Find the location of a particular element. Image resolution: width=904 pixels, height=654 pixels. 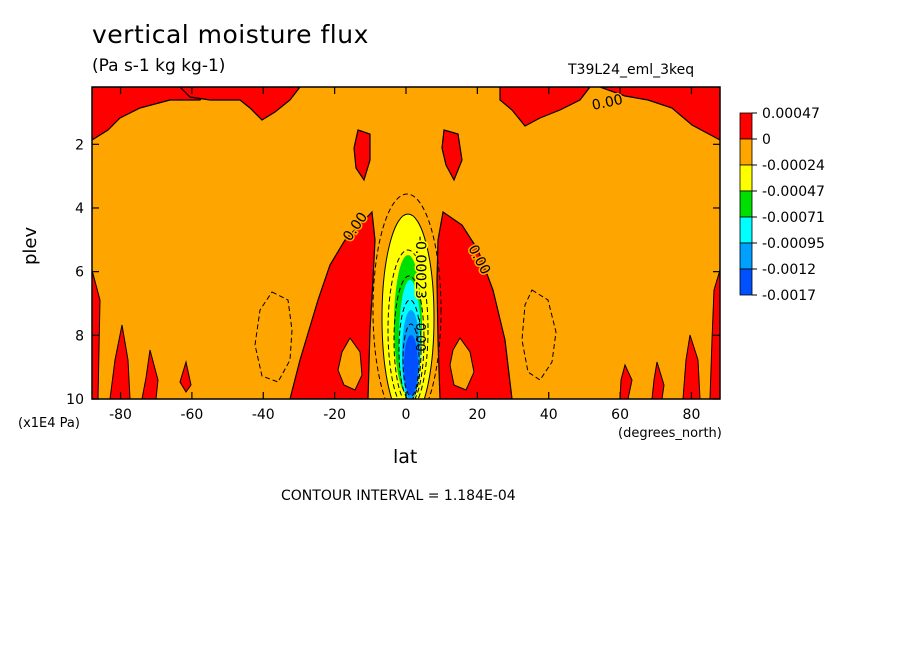

colorbar-label: -0.00024 is located at coordinates (793, 166).